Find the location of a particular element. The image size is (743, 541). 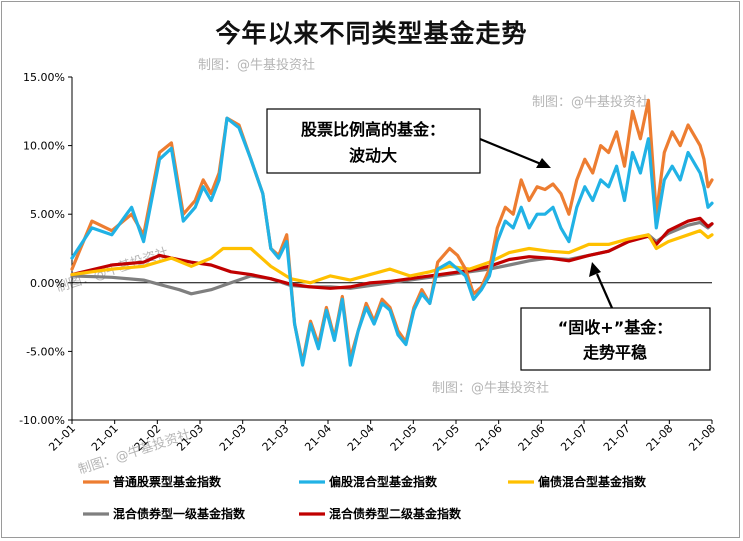

legend-label: 偏股混合型基金指数 is located at coordinates (383, 481).